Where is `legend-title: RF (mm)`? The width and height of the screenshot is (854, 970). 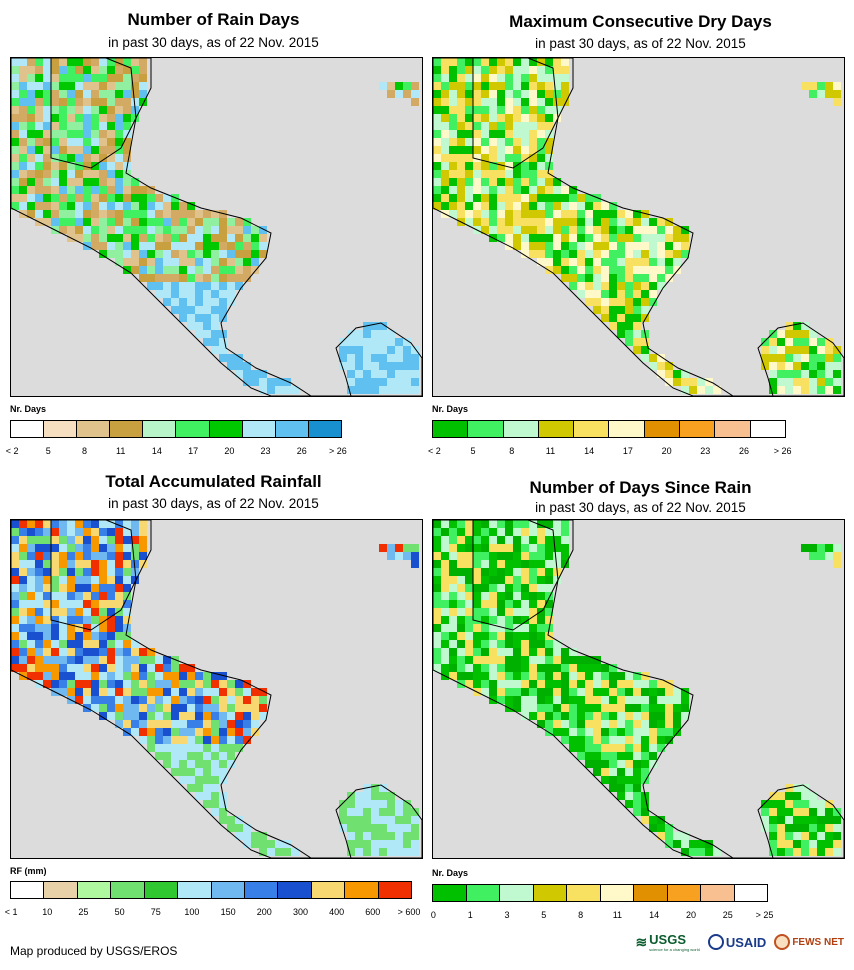
legend-title: RF (mm) is located at coordinates (28, 871).